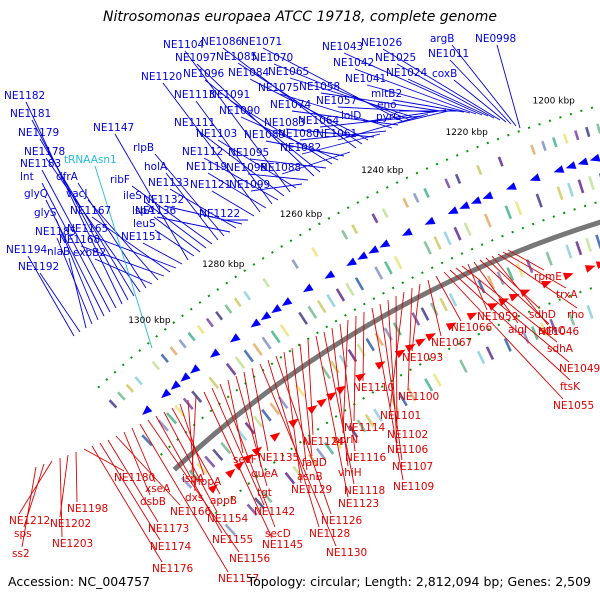 This screenshot has height=600, width=600. I want to click on coordinate-tick-label: 1300 kbp, so click(149, 321).